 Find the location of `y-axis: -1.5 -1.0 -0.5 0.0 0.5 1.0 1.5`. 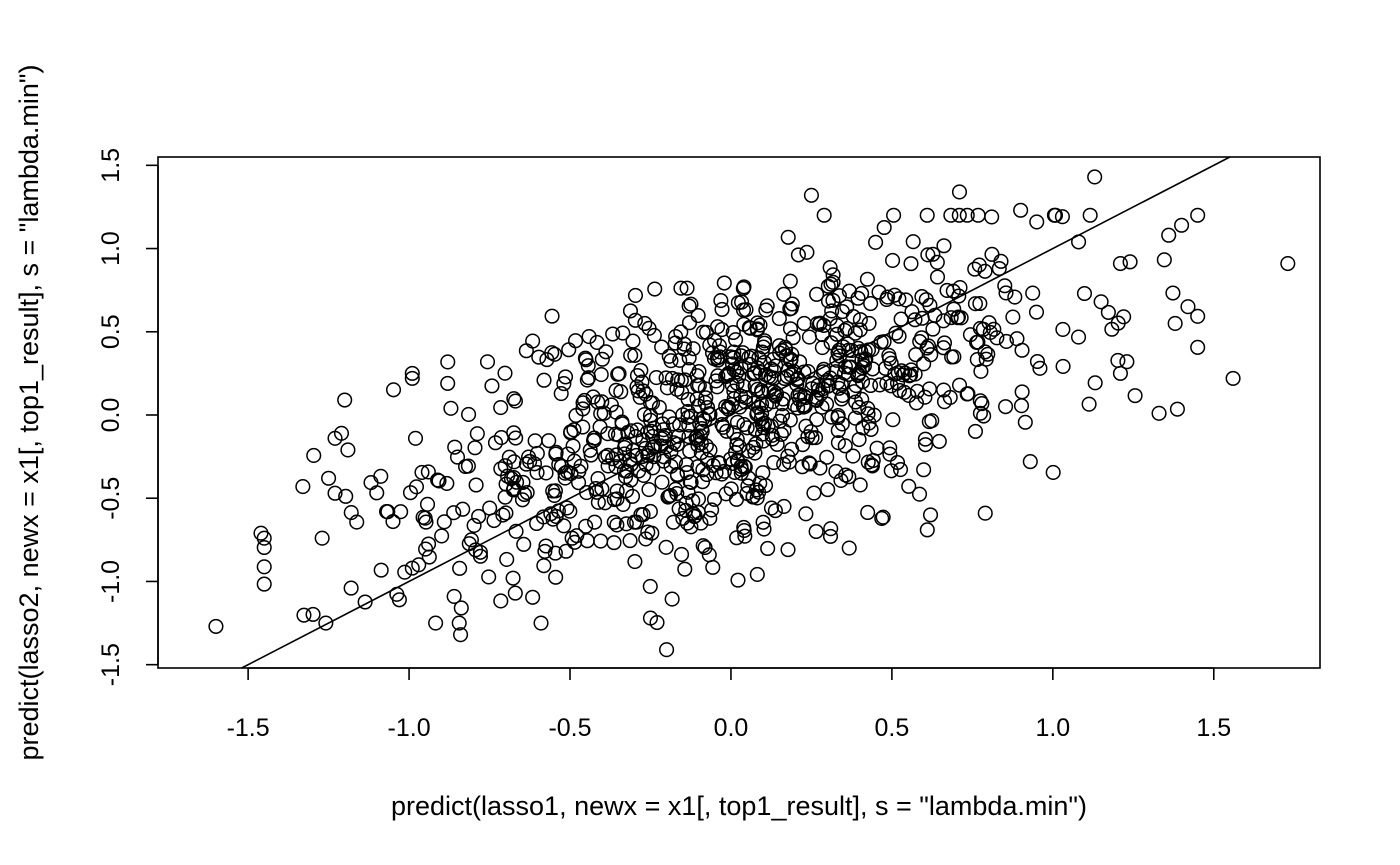

y-axis: -1.5 -1.0 -0.5 0.0 0.5 1.0 1.5 is located at coordinates (128, 417).